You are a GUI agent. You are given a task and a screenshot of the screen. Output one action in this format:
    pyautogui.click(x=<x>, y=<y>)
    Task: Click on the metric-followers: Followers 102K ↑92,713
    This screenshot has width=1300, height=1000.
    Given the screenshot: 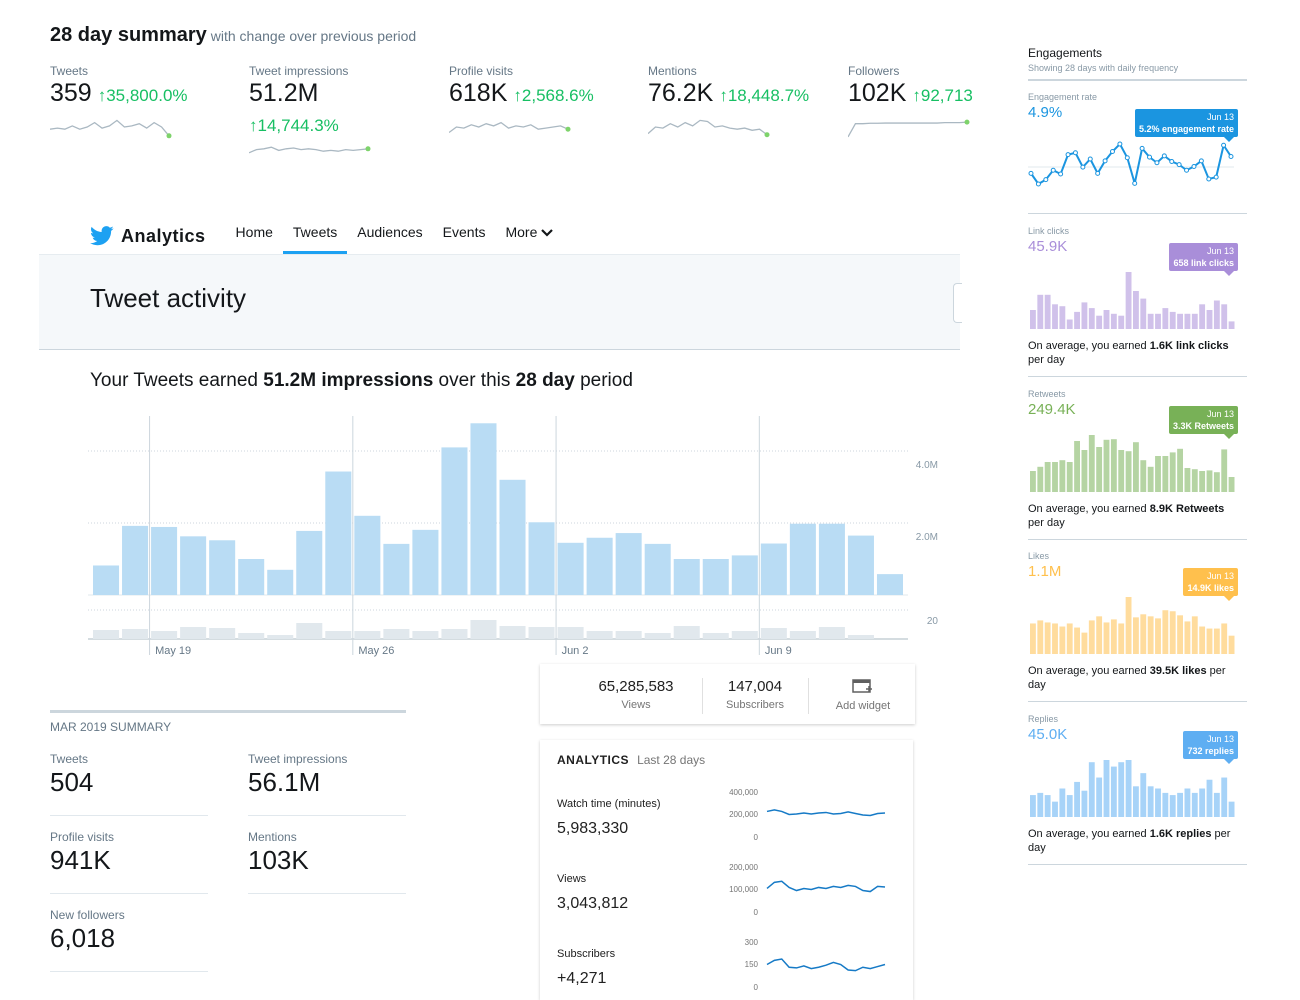 What is the action you would take?
    pyautogui.click(x=942, y=105)
    